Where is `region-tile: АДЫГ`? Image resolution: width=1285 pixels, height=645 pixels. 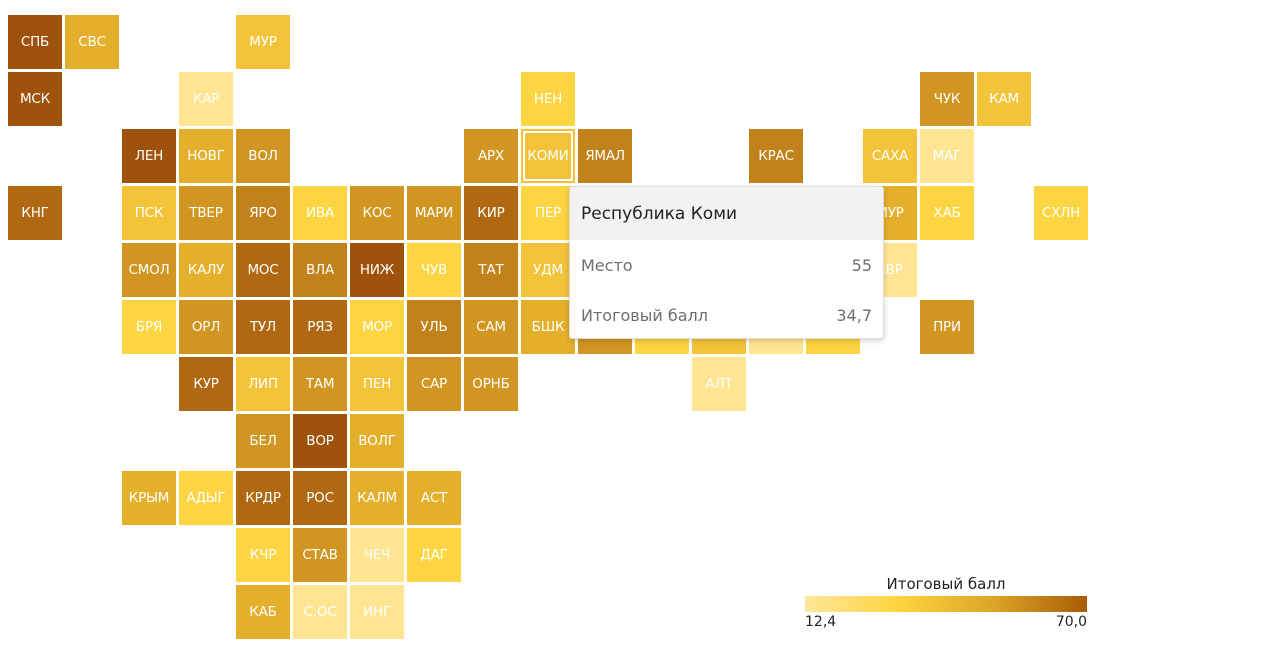 region-tile: АДЫГ is located at coordinates (206, 498).